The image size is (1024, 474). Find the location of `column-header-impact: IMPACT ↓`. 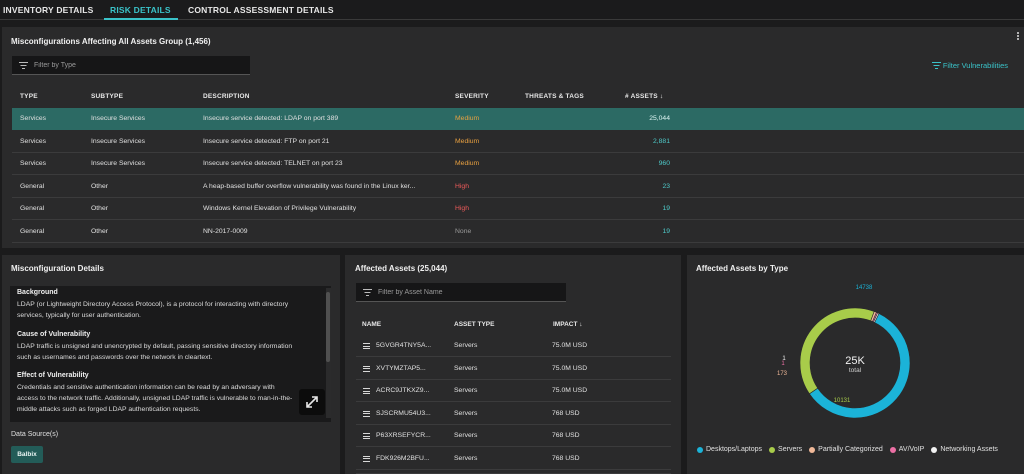

column-header-impact: IMPACT ↓ is located at coordinates (568, 324).